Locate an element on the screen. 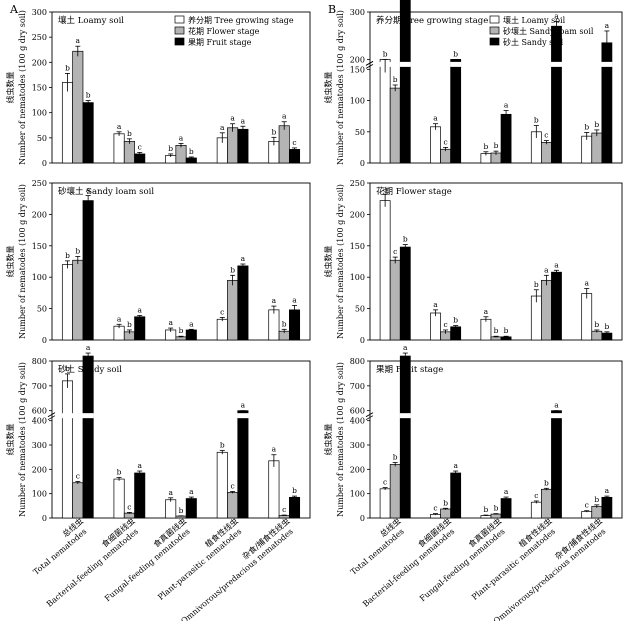  legend-label: 砂土 Sandy soil is located at coordinates (533, 42).